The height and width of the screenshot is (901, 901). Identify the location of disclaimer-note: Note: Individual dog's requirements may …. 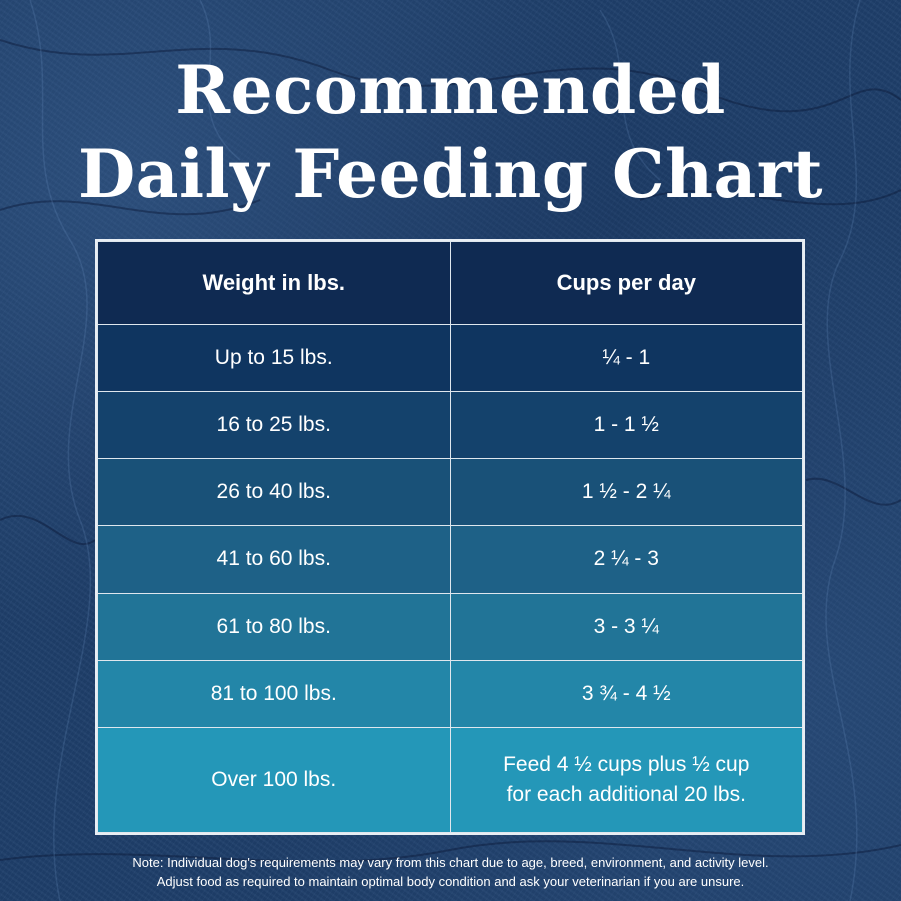
(450, 872).